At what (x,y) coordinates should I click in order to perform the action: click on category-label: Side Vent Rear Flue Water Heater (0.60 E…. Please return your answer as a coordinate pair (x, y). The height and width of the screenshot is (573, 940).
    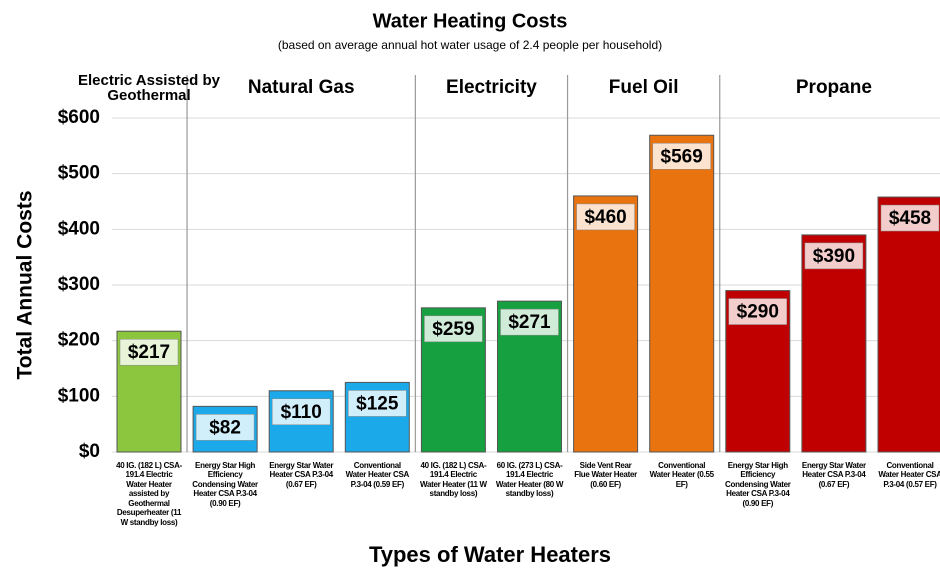
    Looking at the image, I should click on (605, 475).